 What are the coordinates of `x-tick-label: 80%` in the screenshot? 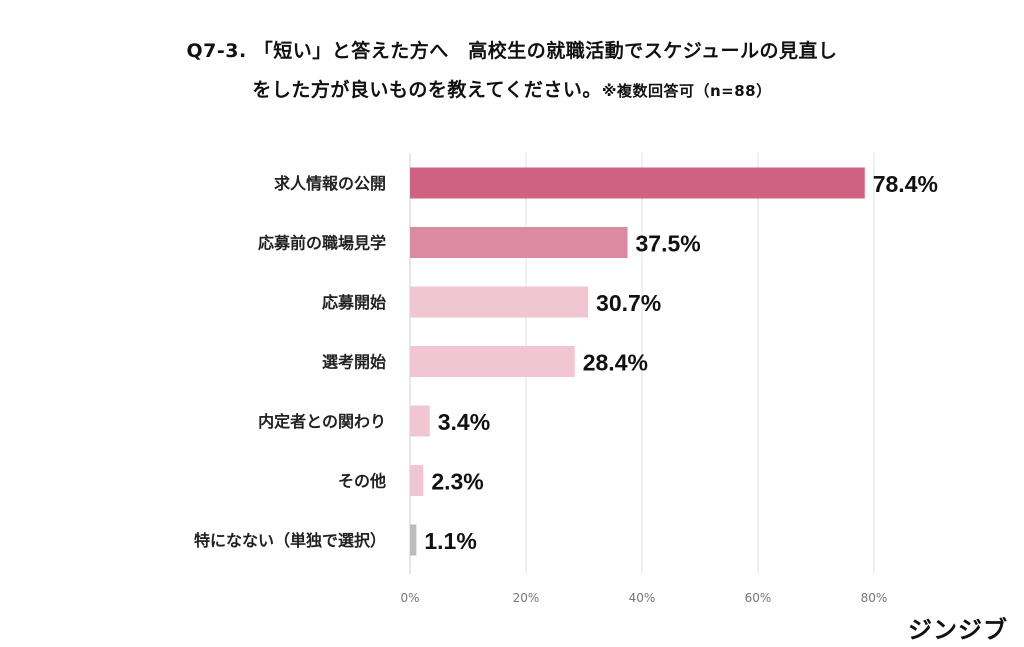 It's located at (874, 598).